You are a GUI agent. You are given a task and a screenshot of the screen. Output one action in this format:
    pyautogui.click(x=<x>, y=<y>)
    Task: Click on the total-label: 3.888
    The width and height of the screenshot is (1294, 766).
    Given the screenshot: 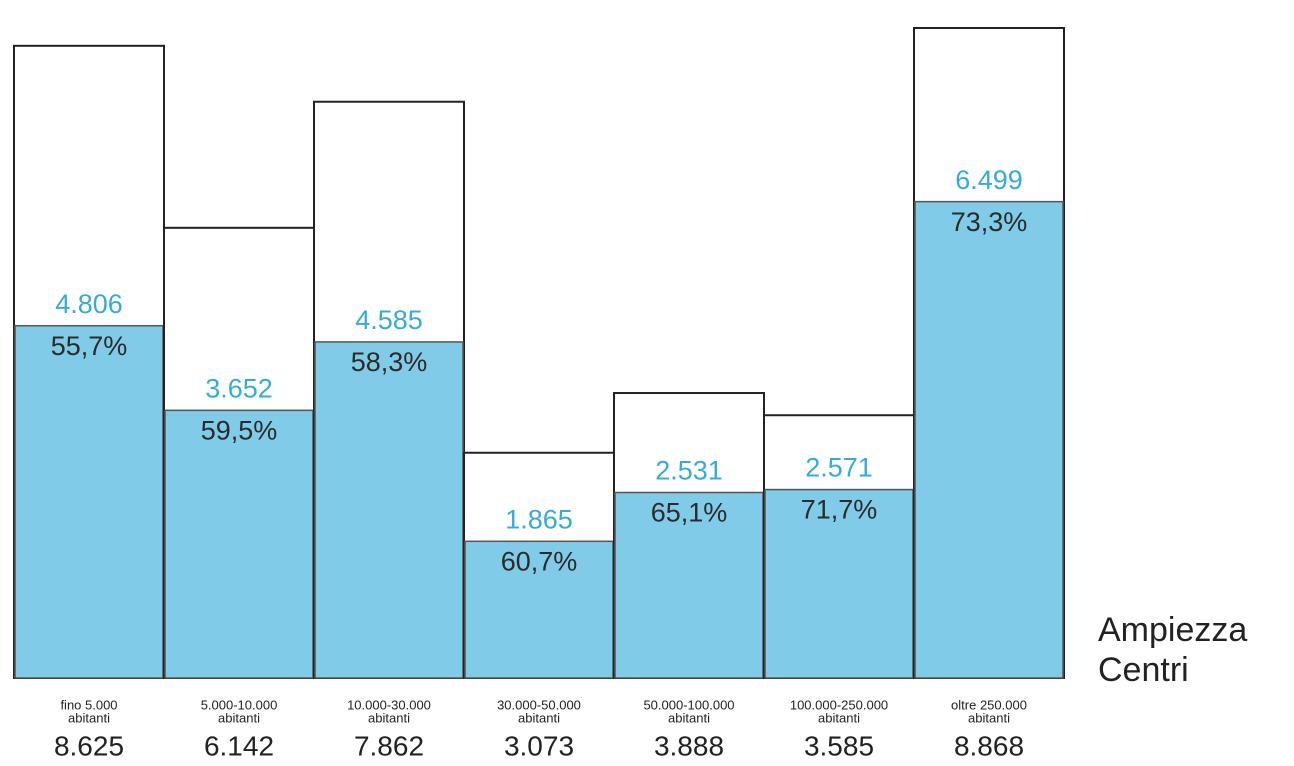 What is the action you would take?
    pyautogui.click(x=689, y=745)
    